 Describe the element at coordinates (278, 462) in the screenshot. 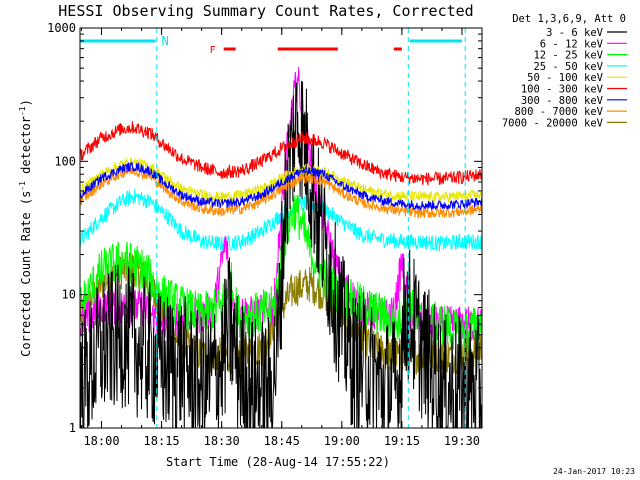

I see `x-axis-label: Start Time (28-Aug-14 17:55:22)` at that location.